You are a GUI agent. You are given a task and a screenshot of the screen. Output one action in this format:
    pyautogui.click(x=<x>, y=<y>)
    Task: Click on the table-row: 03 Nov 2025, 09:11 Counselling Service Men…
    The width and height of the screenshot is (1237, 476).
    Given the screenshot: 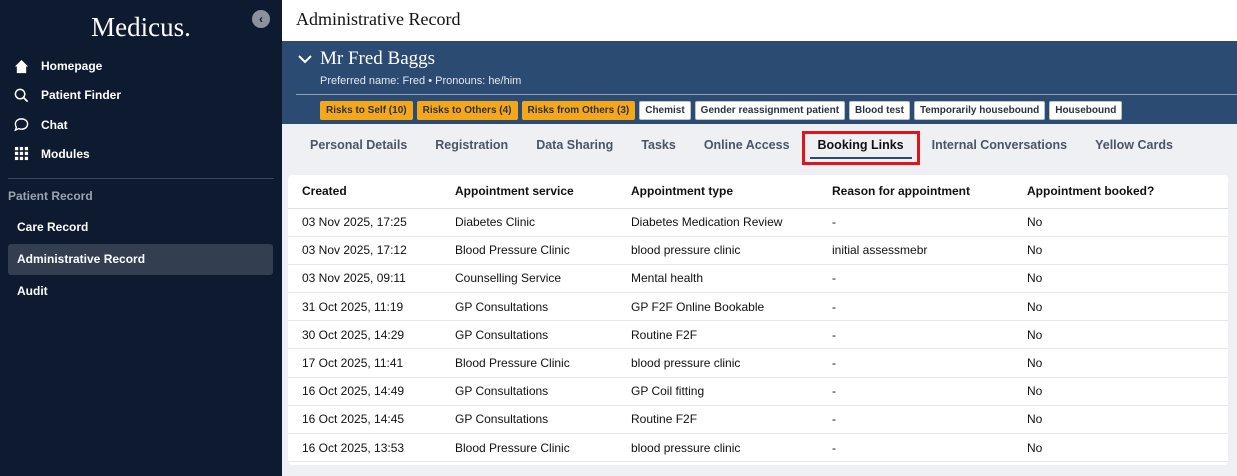 What is the action you would take?
    pyautogui.click(x=758, y=279)
    